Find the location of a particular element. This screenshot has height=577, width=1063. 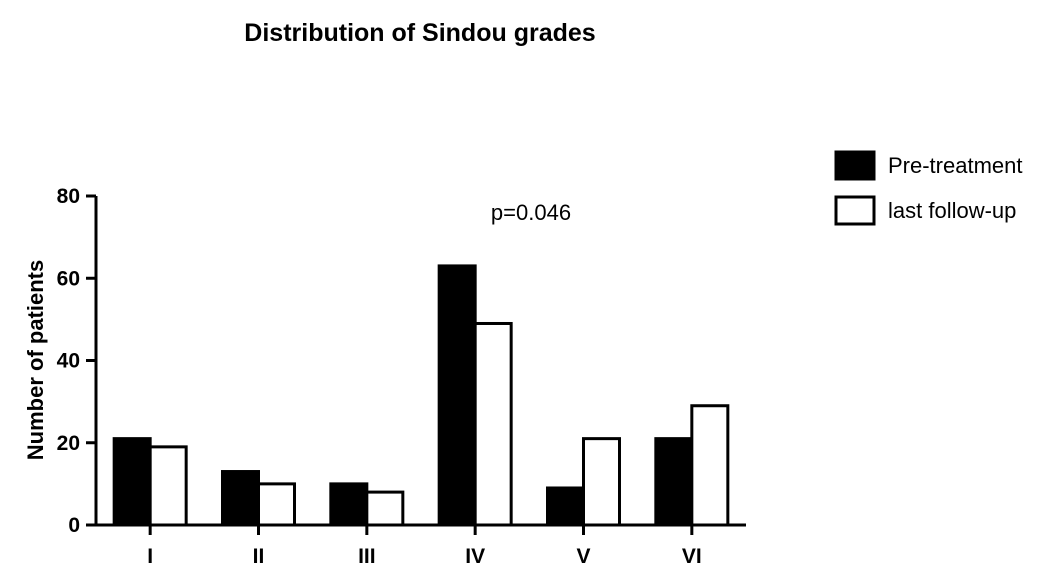

y-axis-label: Number of patients is located at coordinates (35, 360).